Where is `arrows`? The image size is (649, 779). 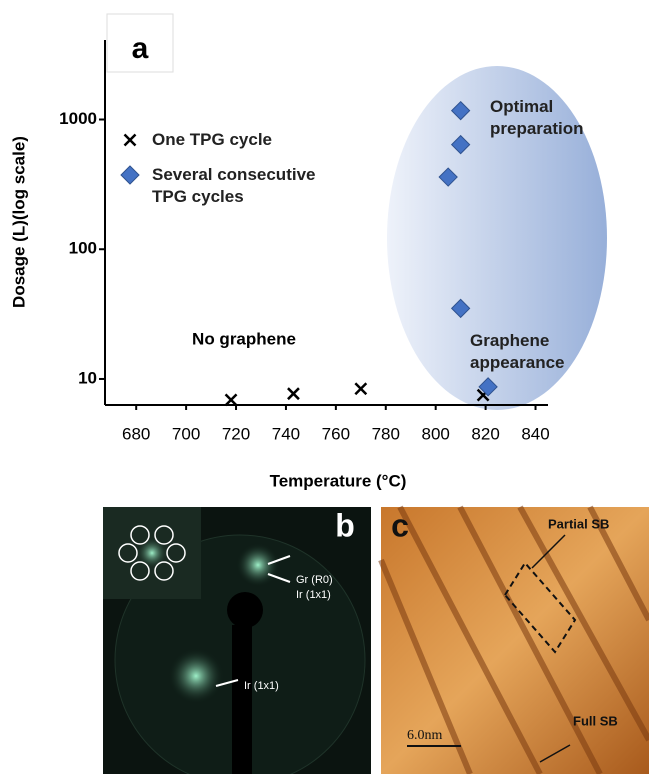
arrows is located at coordinates (253, 621).